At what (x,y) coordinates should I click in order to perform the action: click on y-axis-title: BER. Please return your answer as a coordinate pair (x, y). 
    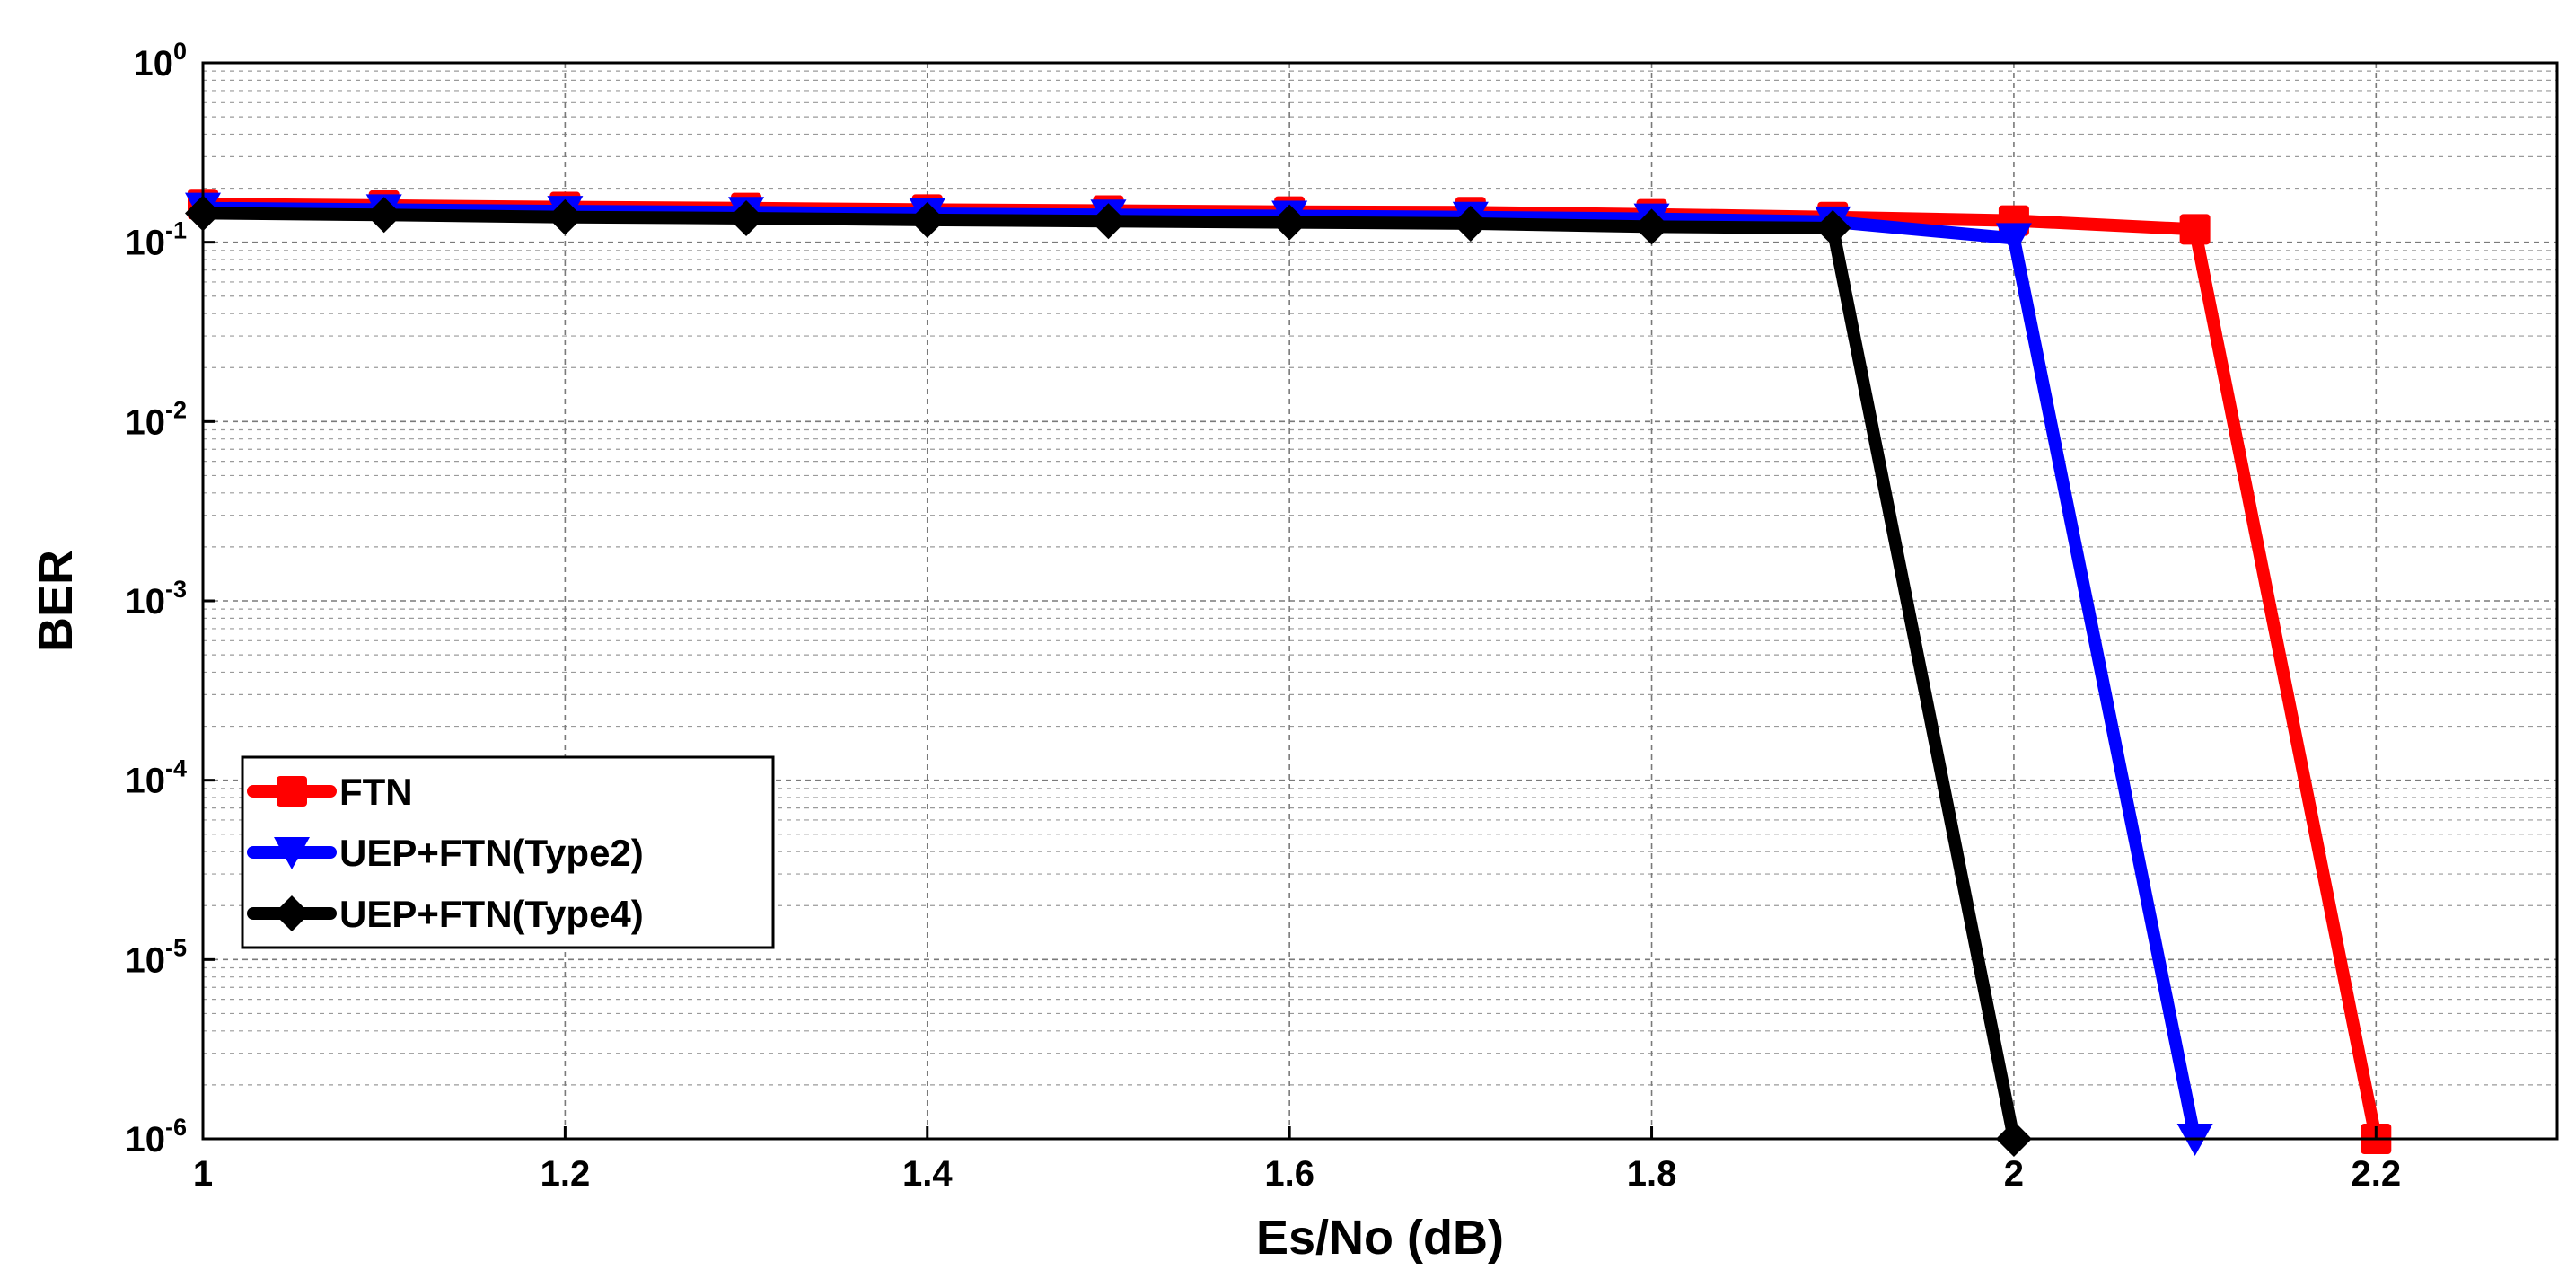
    Looking at the image, I should click on (56, 601).